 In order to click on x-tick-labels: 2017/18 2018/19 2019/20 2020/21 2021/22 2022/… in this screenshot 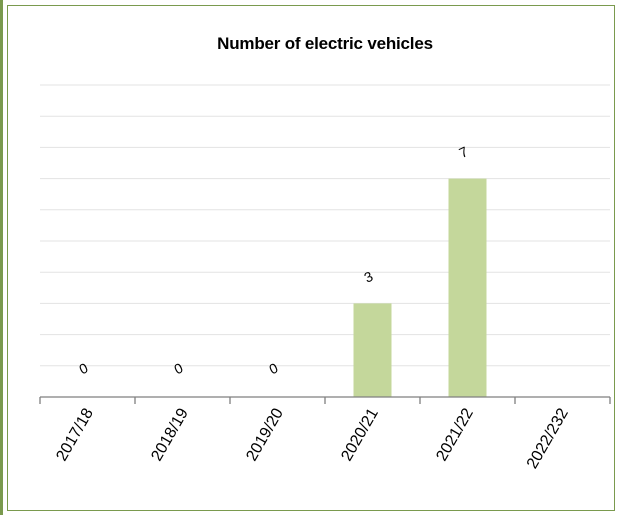, I will do `click(312, 438)`.